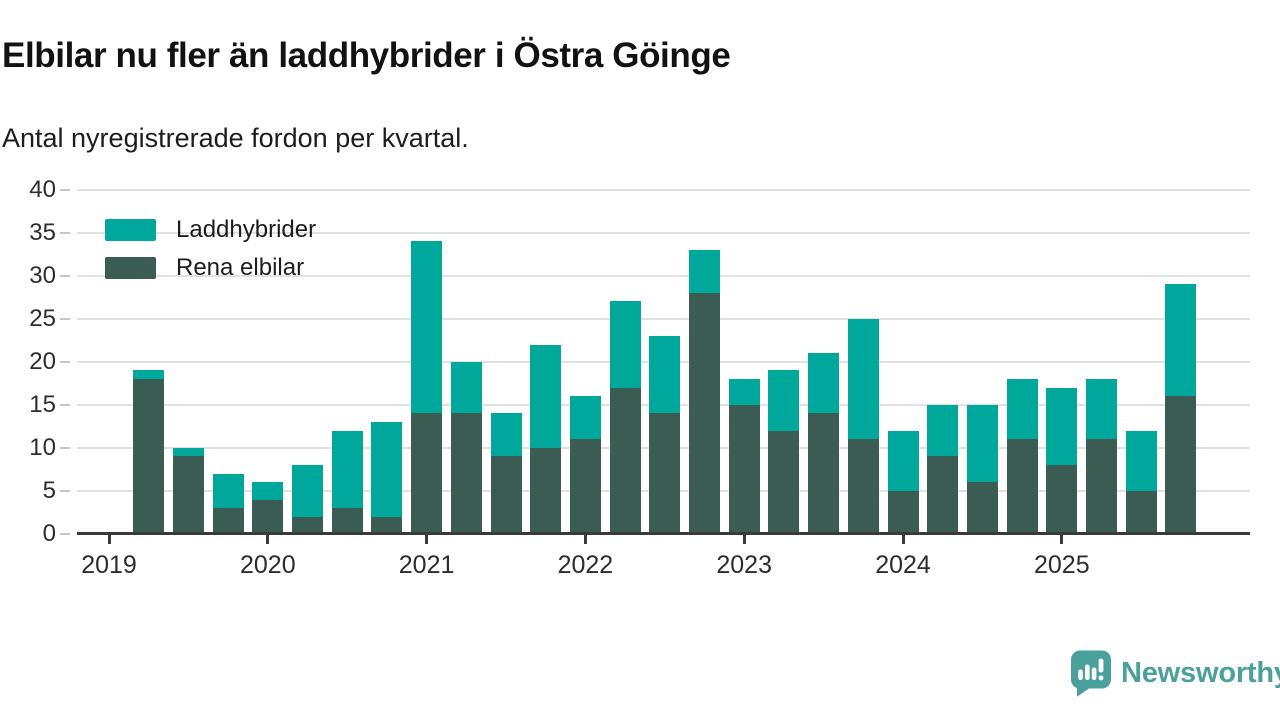 This screenshot has height=720, width=1280. What do you see at coordinates (42, 232) in the screenshot?
I see `y-axis-label: 35` at bounding box center [42, 232].